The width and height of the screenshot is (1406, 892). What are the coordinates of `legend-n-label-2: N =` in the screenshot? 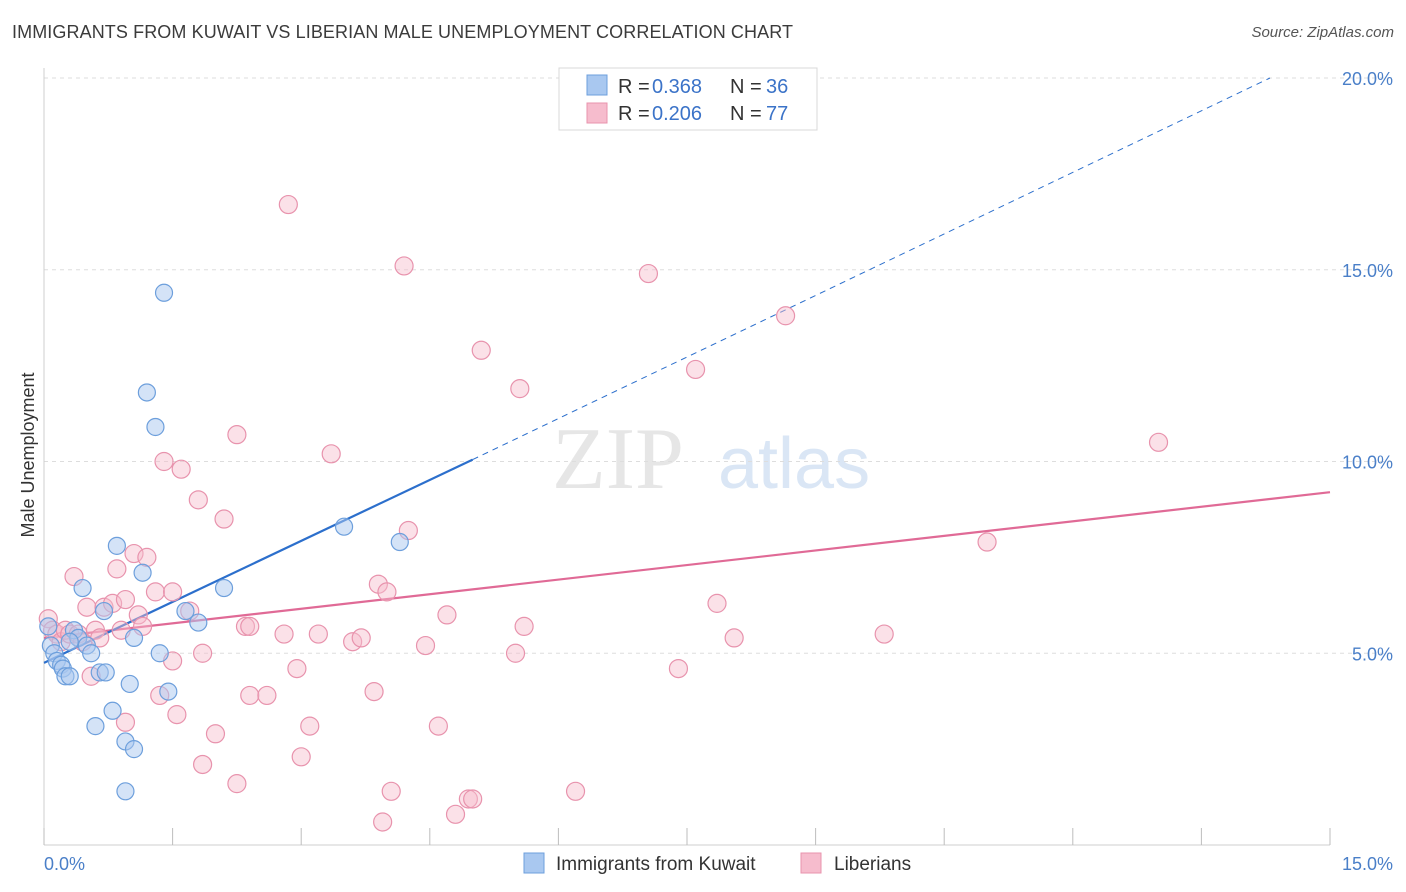 It's located at (746, 114).